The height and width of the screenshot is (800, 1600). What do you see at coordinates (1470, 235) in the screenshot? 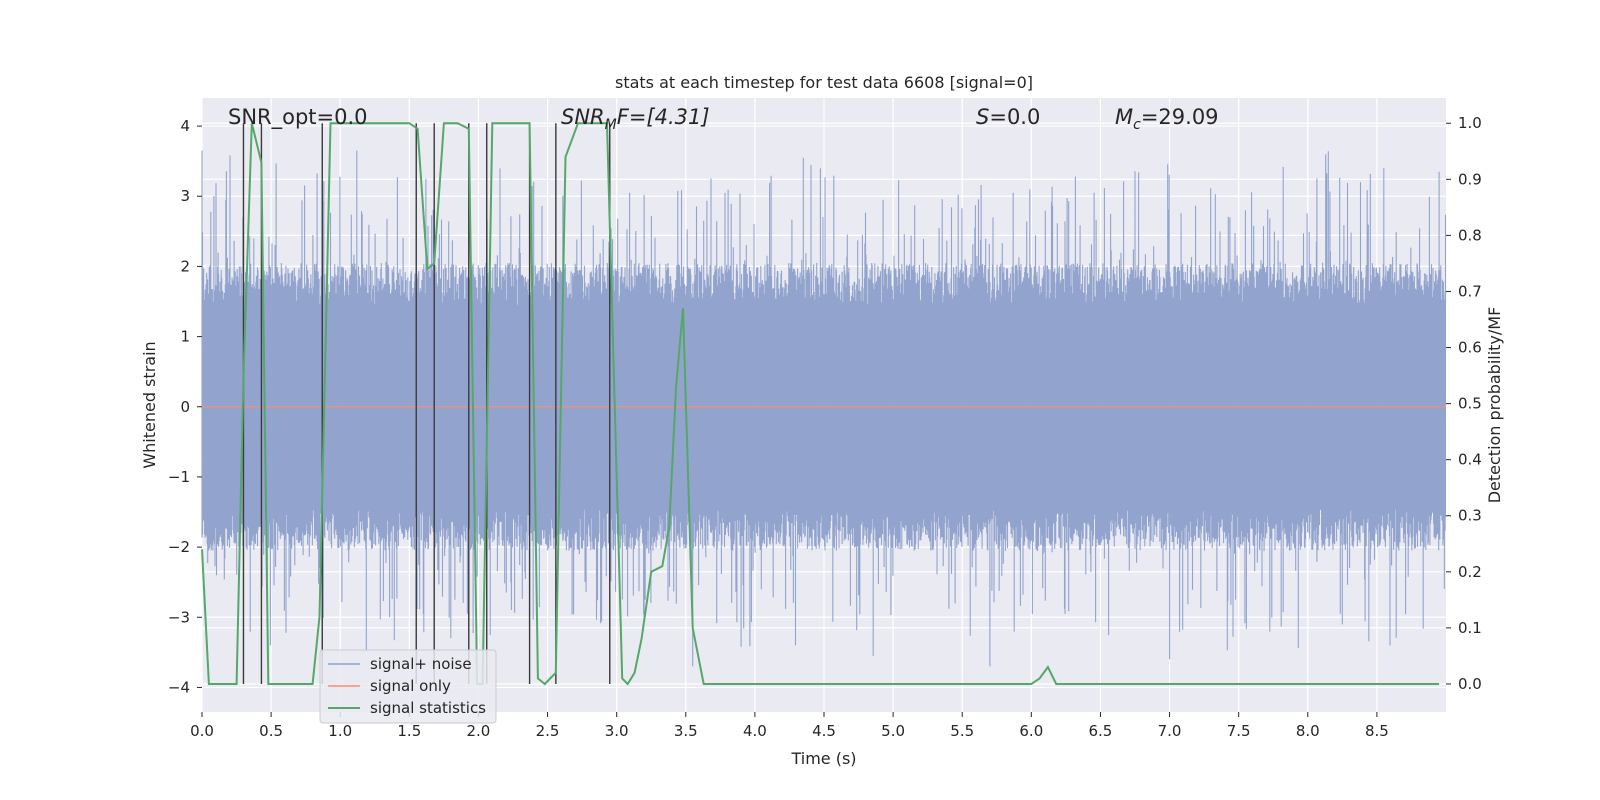
I see `y-right-tick-label: 0.8` at bounding box center [1470, 235].